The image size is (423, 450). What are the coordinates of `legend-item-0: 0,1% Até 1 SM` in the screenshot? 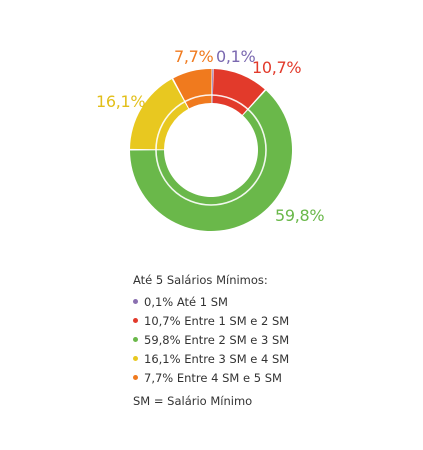 It's located at (211, 301).